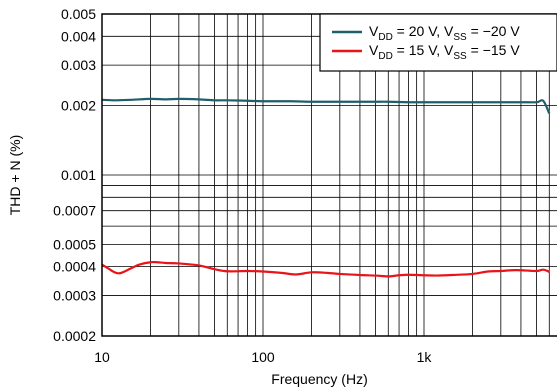 The height and width of the screenshot is (390, 557). I want to click on legend-box, so click(438, 42).